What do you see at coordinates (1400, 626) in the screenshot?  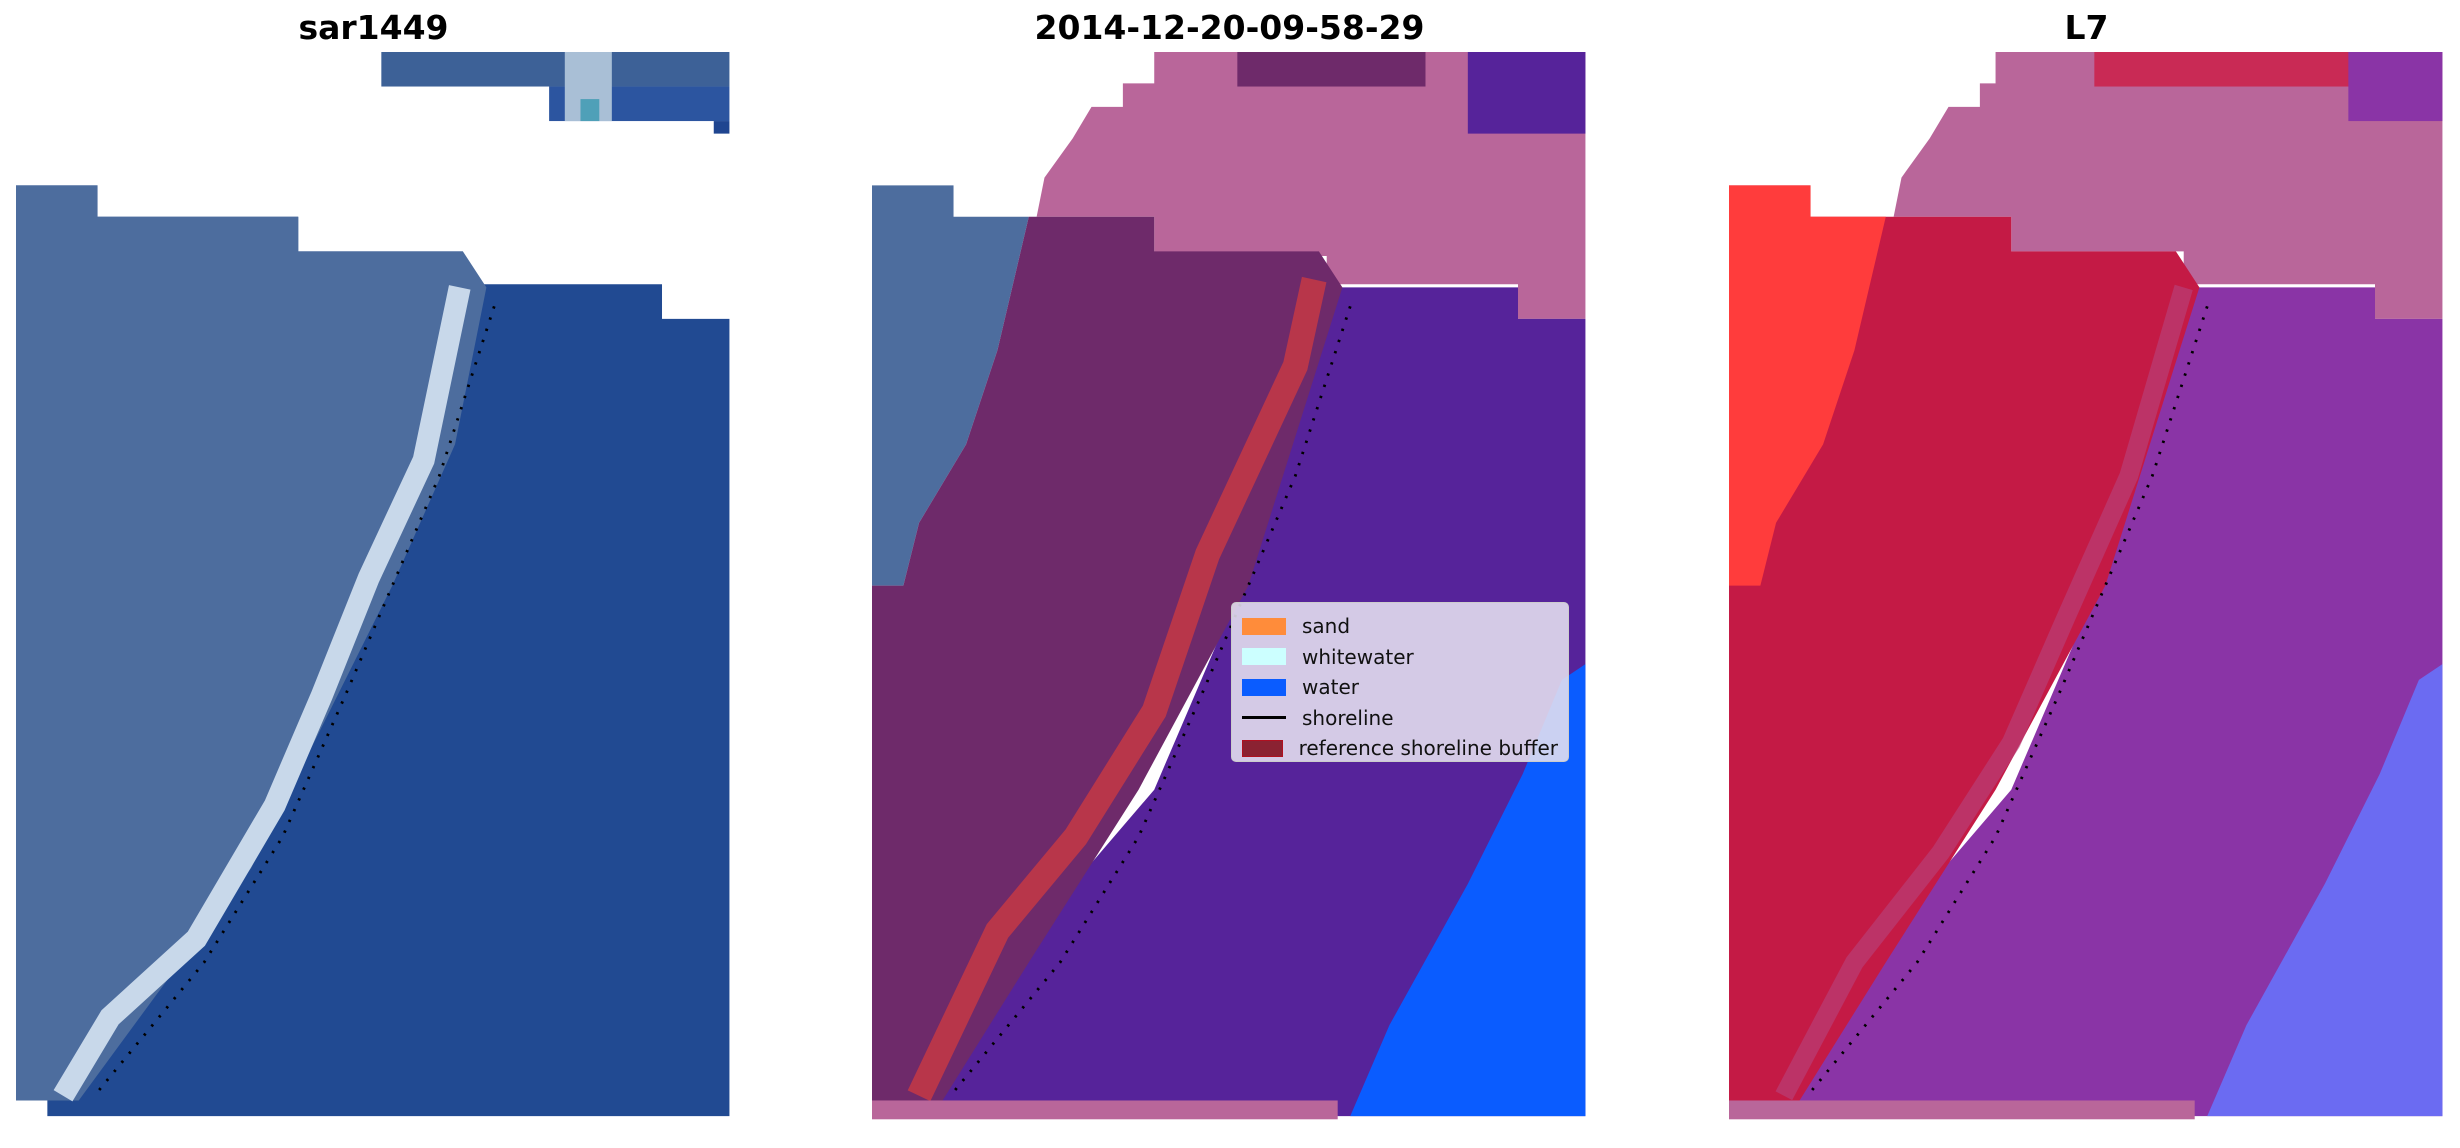 I see `legend-item-sand: sand` at bounding box center [1400, 626].